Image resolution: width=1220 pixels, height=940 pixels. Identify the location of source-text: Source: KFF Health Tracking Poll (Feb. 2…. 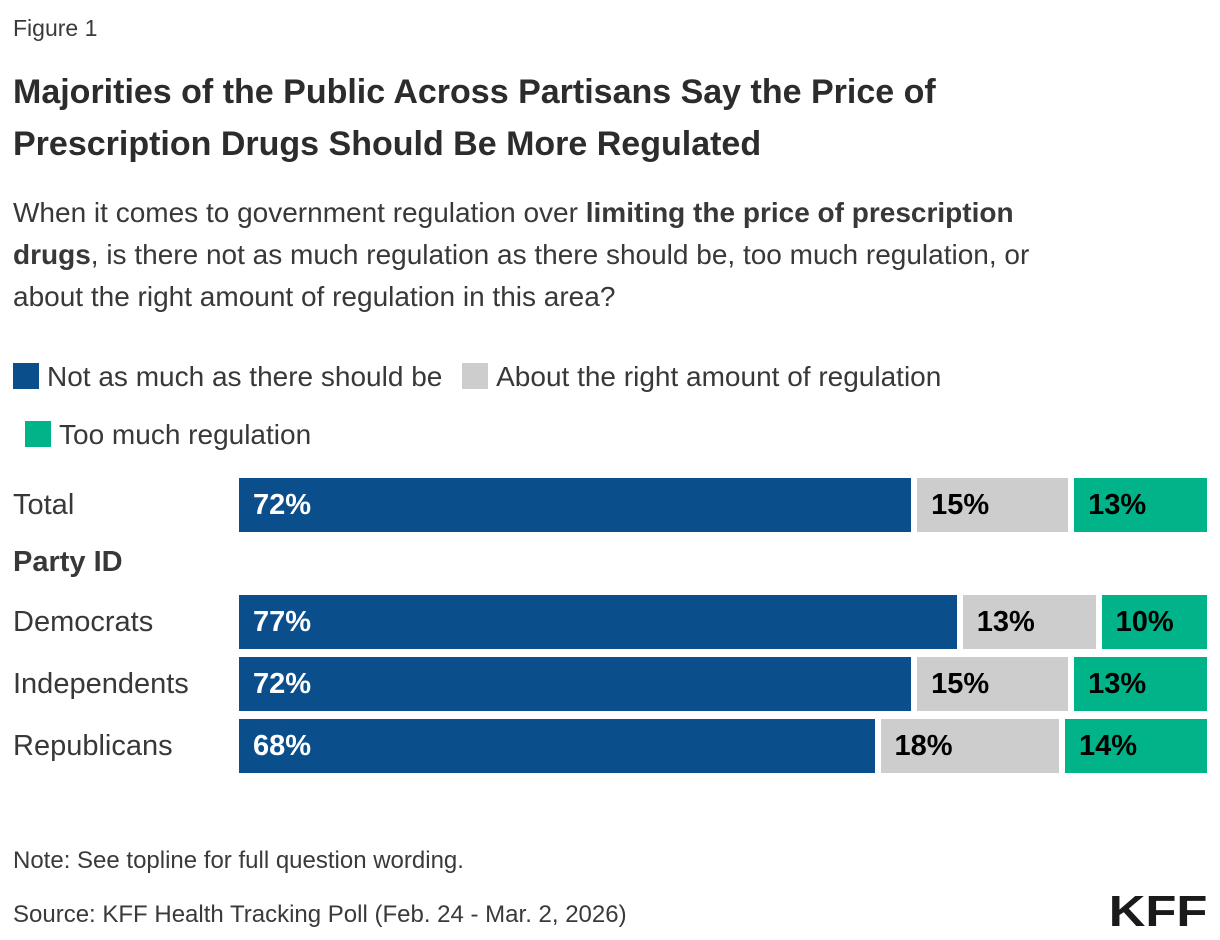
(320, 914).